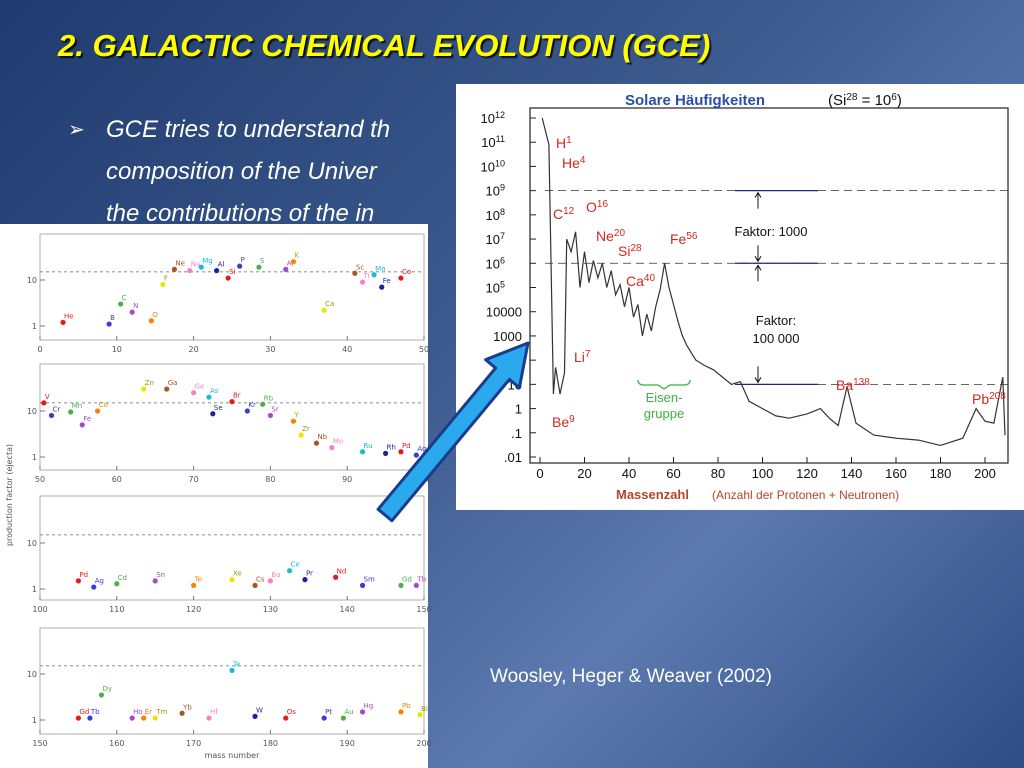 Image resolution: width=1024 pixels, height=768 pixels. Describe the element at coordinates (664, 384) in the screenshot. I see `group-brace` at that location.